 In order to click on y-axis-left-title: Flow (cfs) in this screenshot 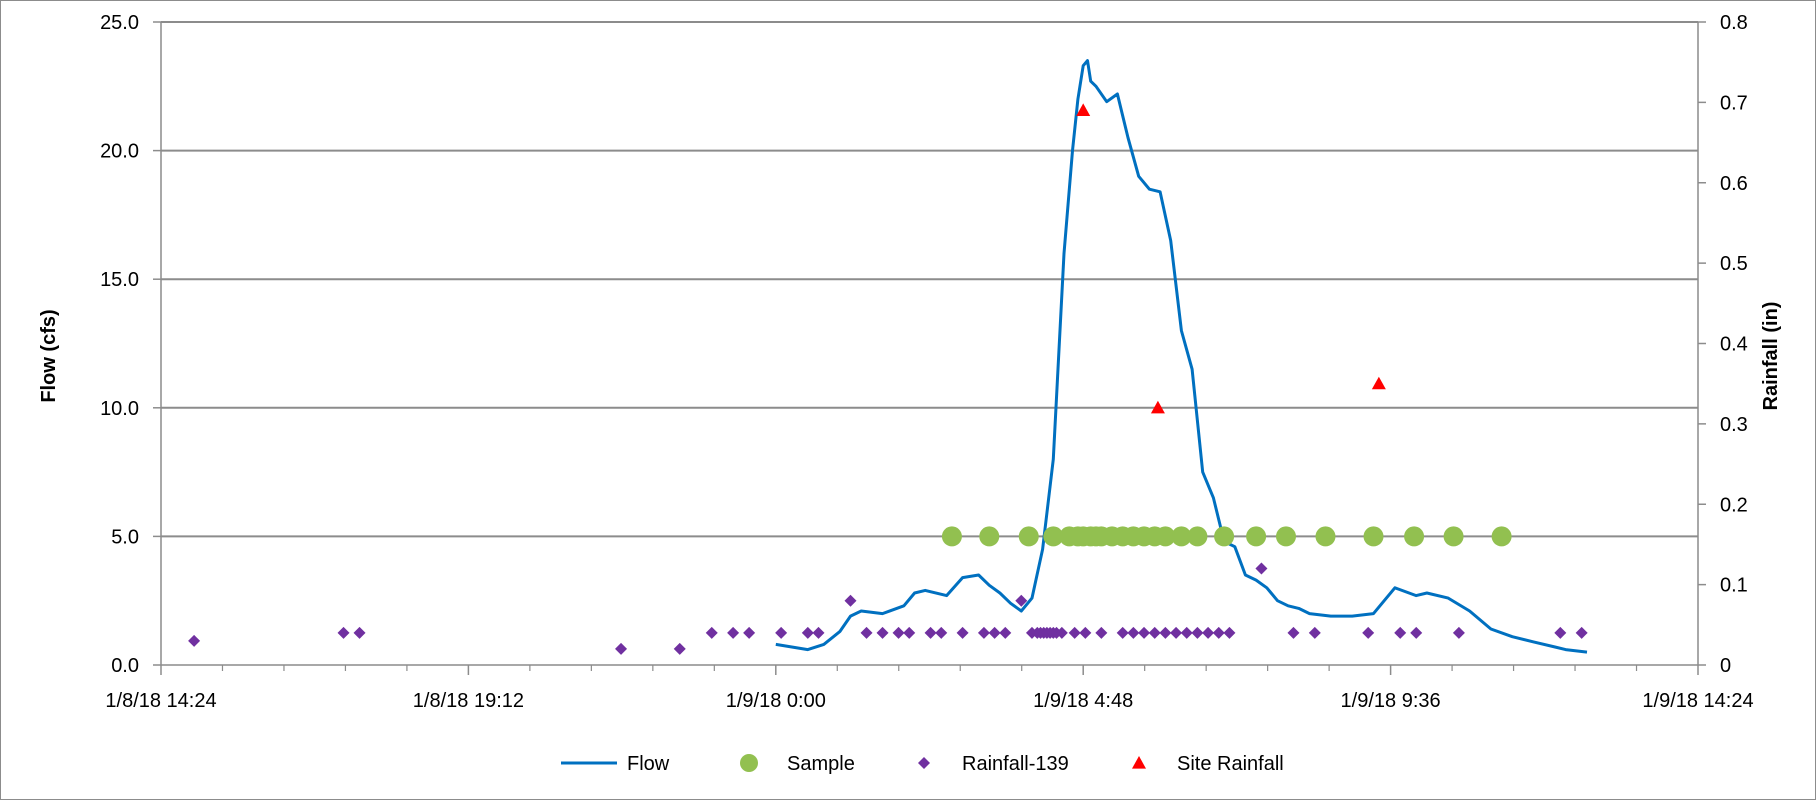, I will do `click(49, 355)`.